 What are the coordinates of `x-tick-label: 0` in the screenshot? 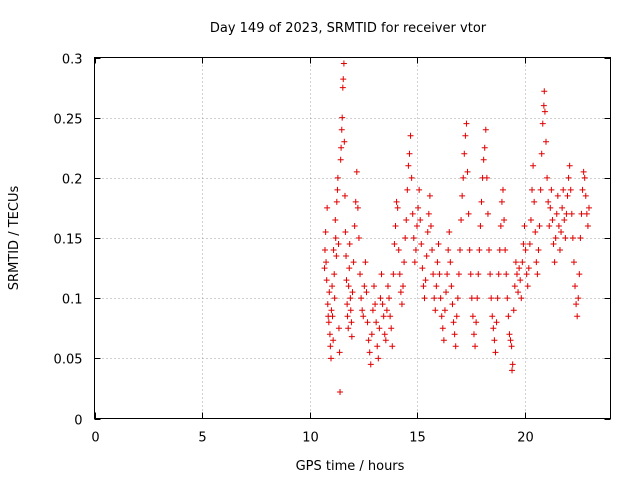 It's located at (95, 438).